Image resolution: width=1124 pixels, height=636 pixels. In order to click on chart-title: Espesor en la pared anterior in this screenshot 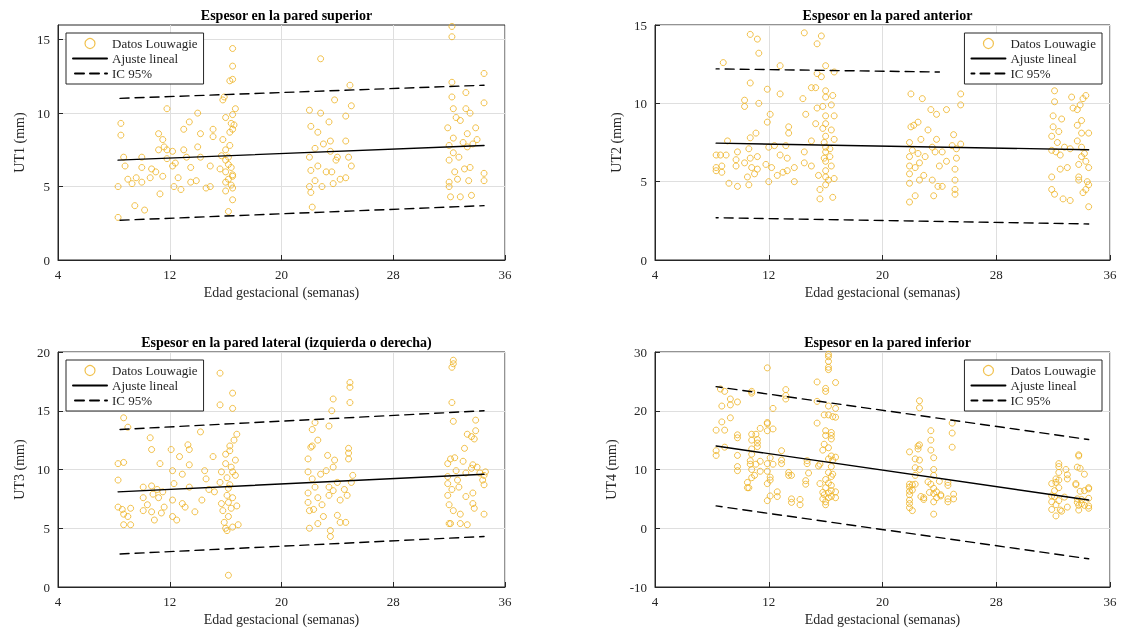, I will do `click(887, 15)`.